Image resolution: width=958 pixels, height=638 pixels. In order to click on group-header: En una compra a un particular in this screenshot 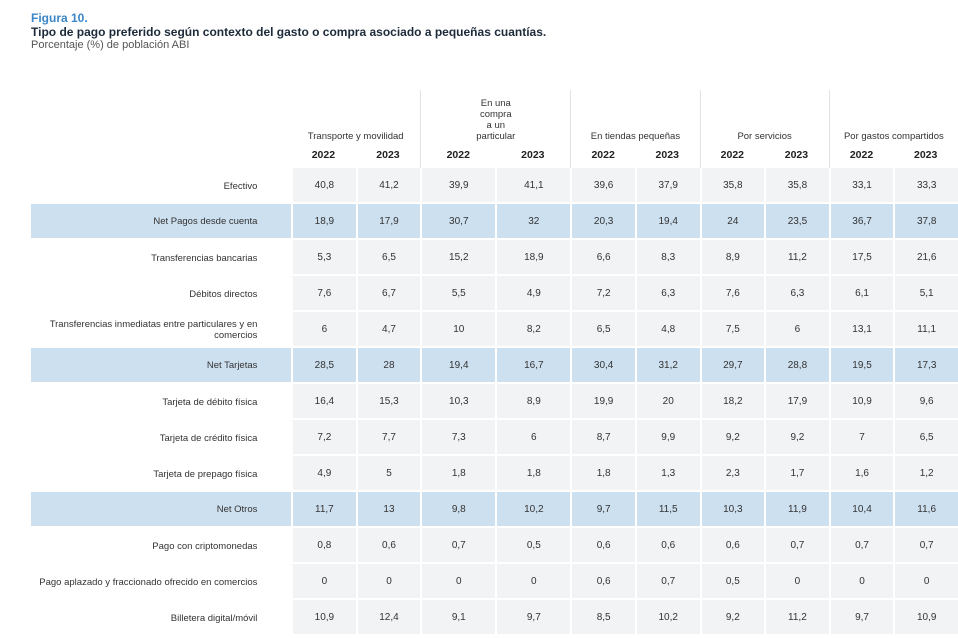, I will do `click(495, 116)`.